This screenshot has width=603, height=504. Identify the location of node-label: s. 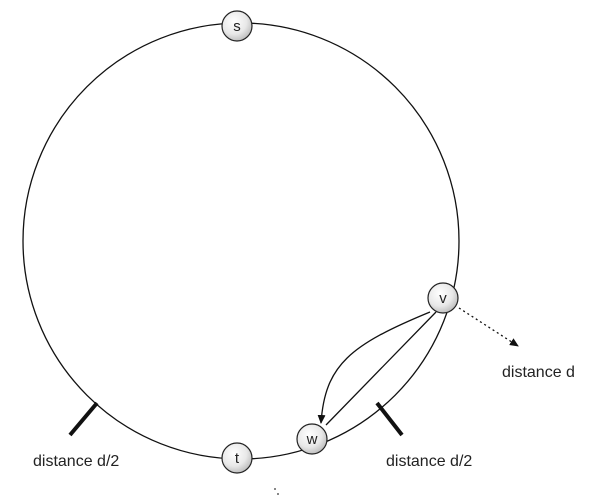
(237, 26).